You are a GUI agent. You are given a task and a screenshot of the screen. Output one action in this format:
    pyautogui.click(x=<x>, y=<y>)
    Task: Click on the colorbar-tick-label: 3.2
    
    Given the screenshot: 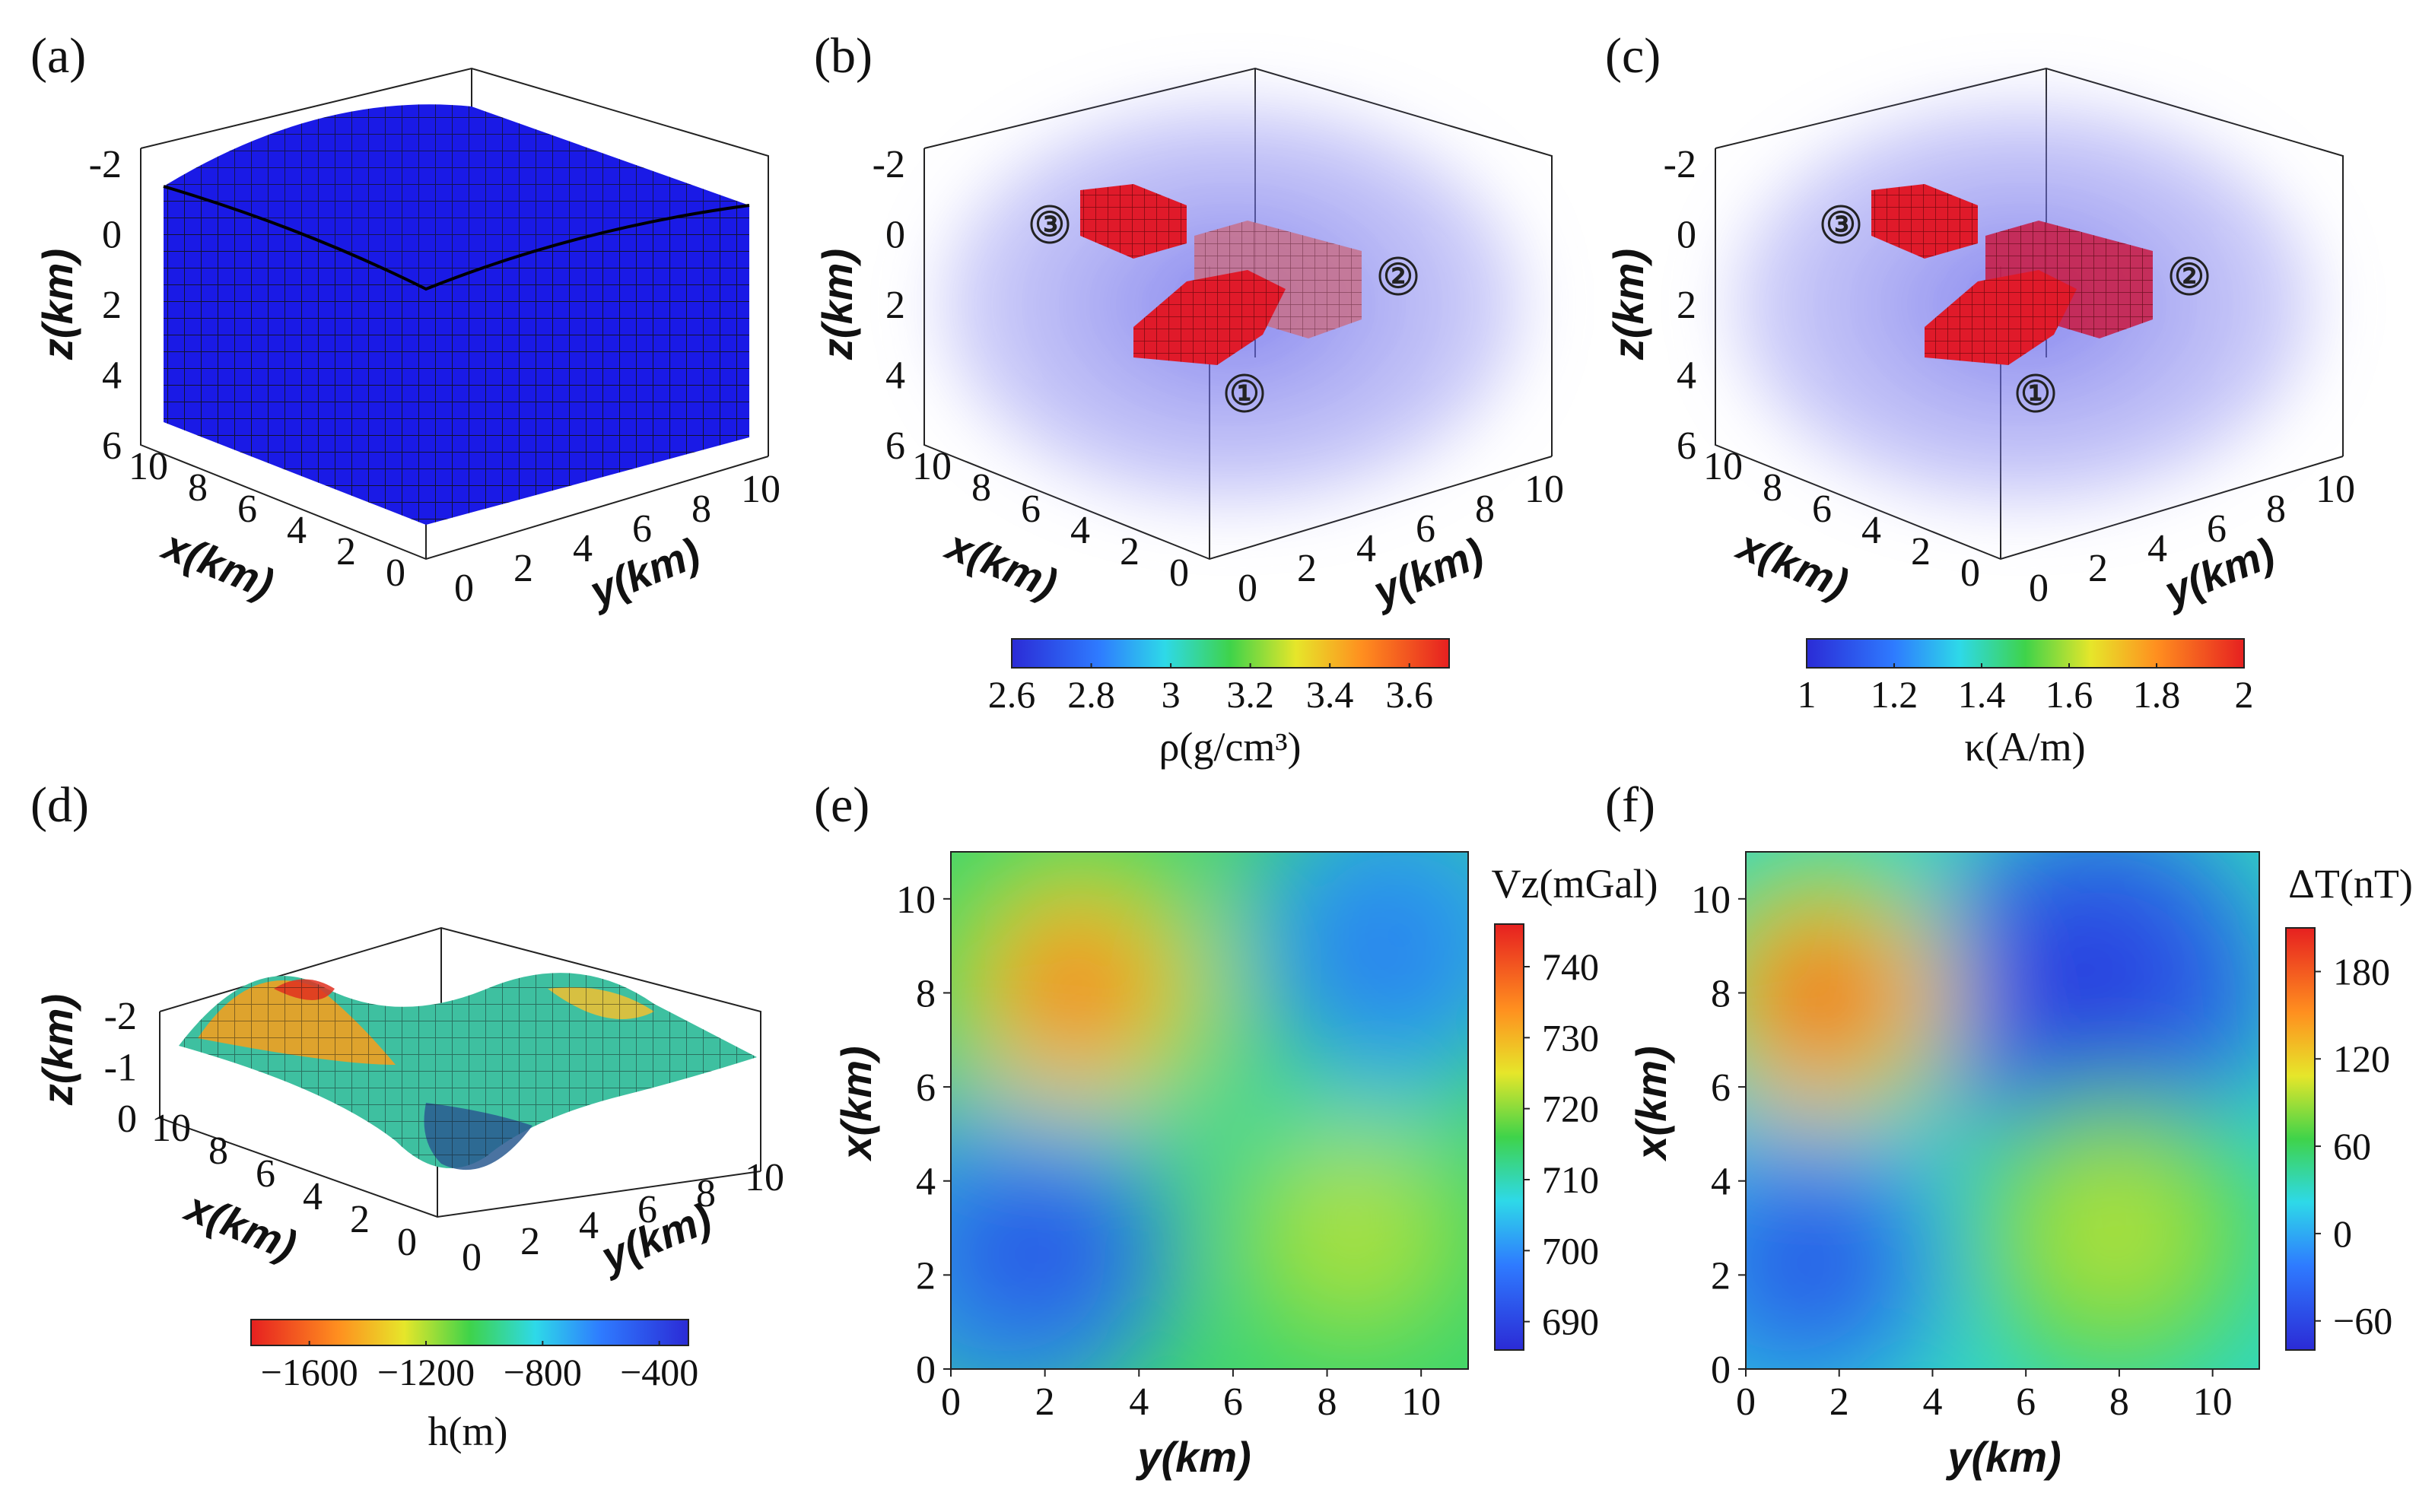 What is the action you would take?
    pyautogui.click(x=1250, y=694)
    